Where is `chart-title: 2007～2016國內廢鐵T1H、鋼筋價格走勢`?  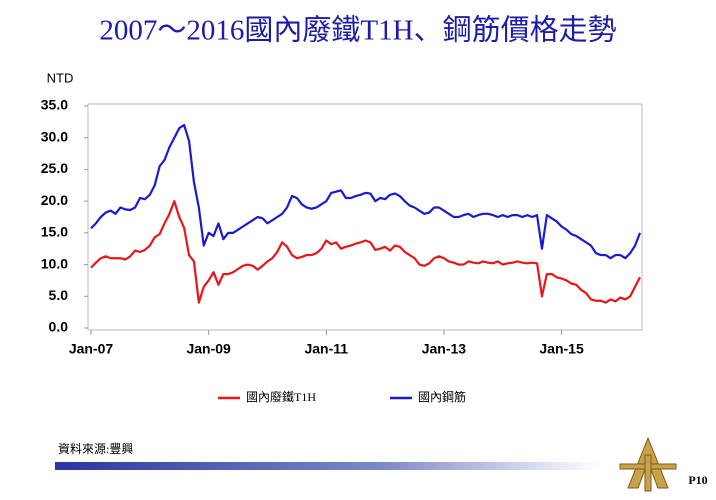
chart-title: 2007～2016國內廢鐵T1H、鋼筋價格走勢 is located at coordinates (357, 30).